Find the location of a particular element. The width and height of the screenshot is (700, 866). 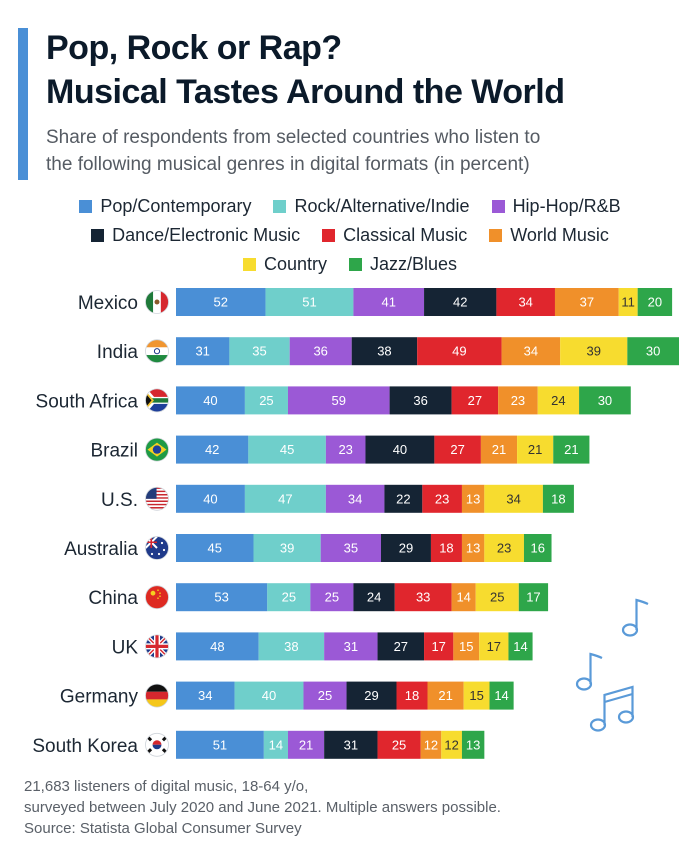

legend-item: Classical Music is located at coordinates (394, 235).